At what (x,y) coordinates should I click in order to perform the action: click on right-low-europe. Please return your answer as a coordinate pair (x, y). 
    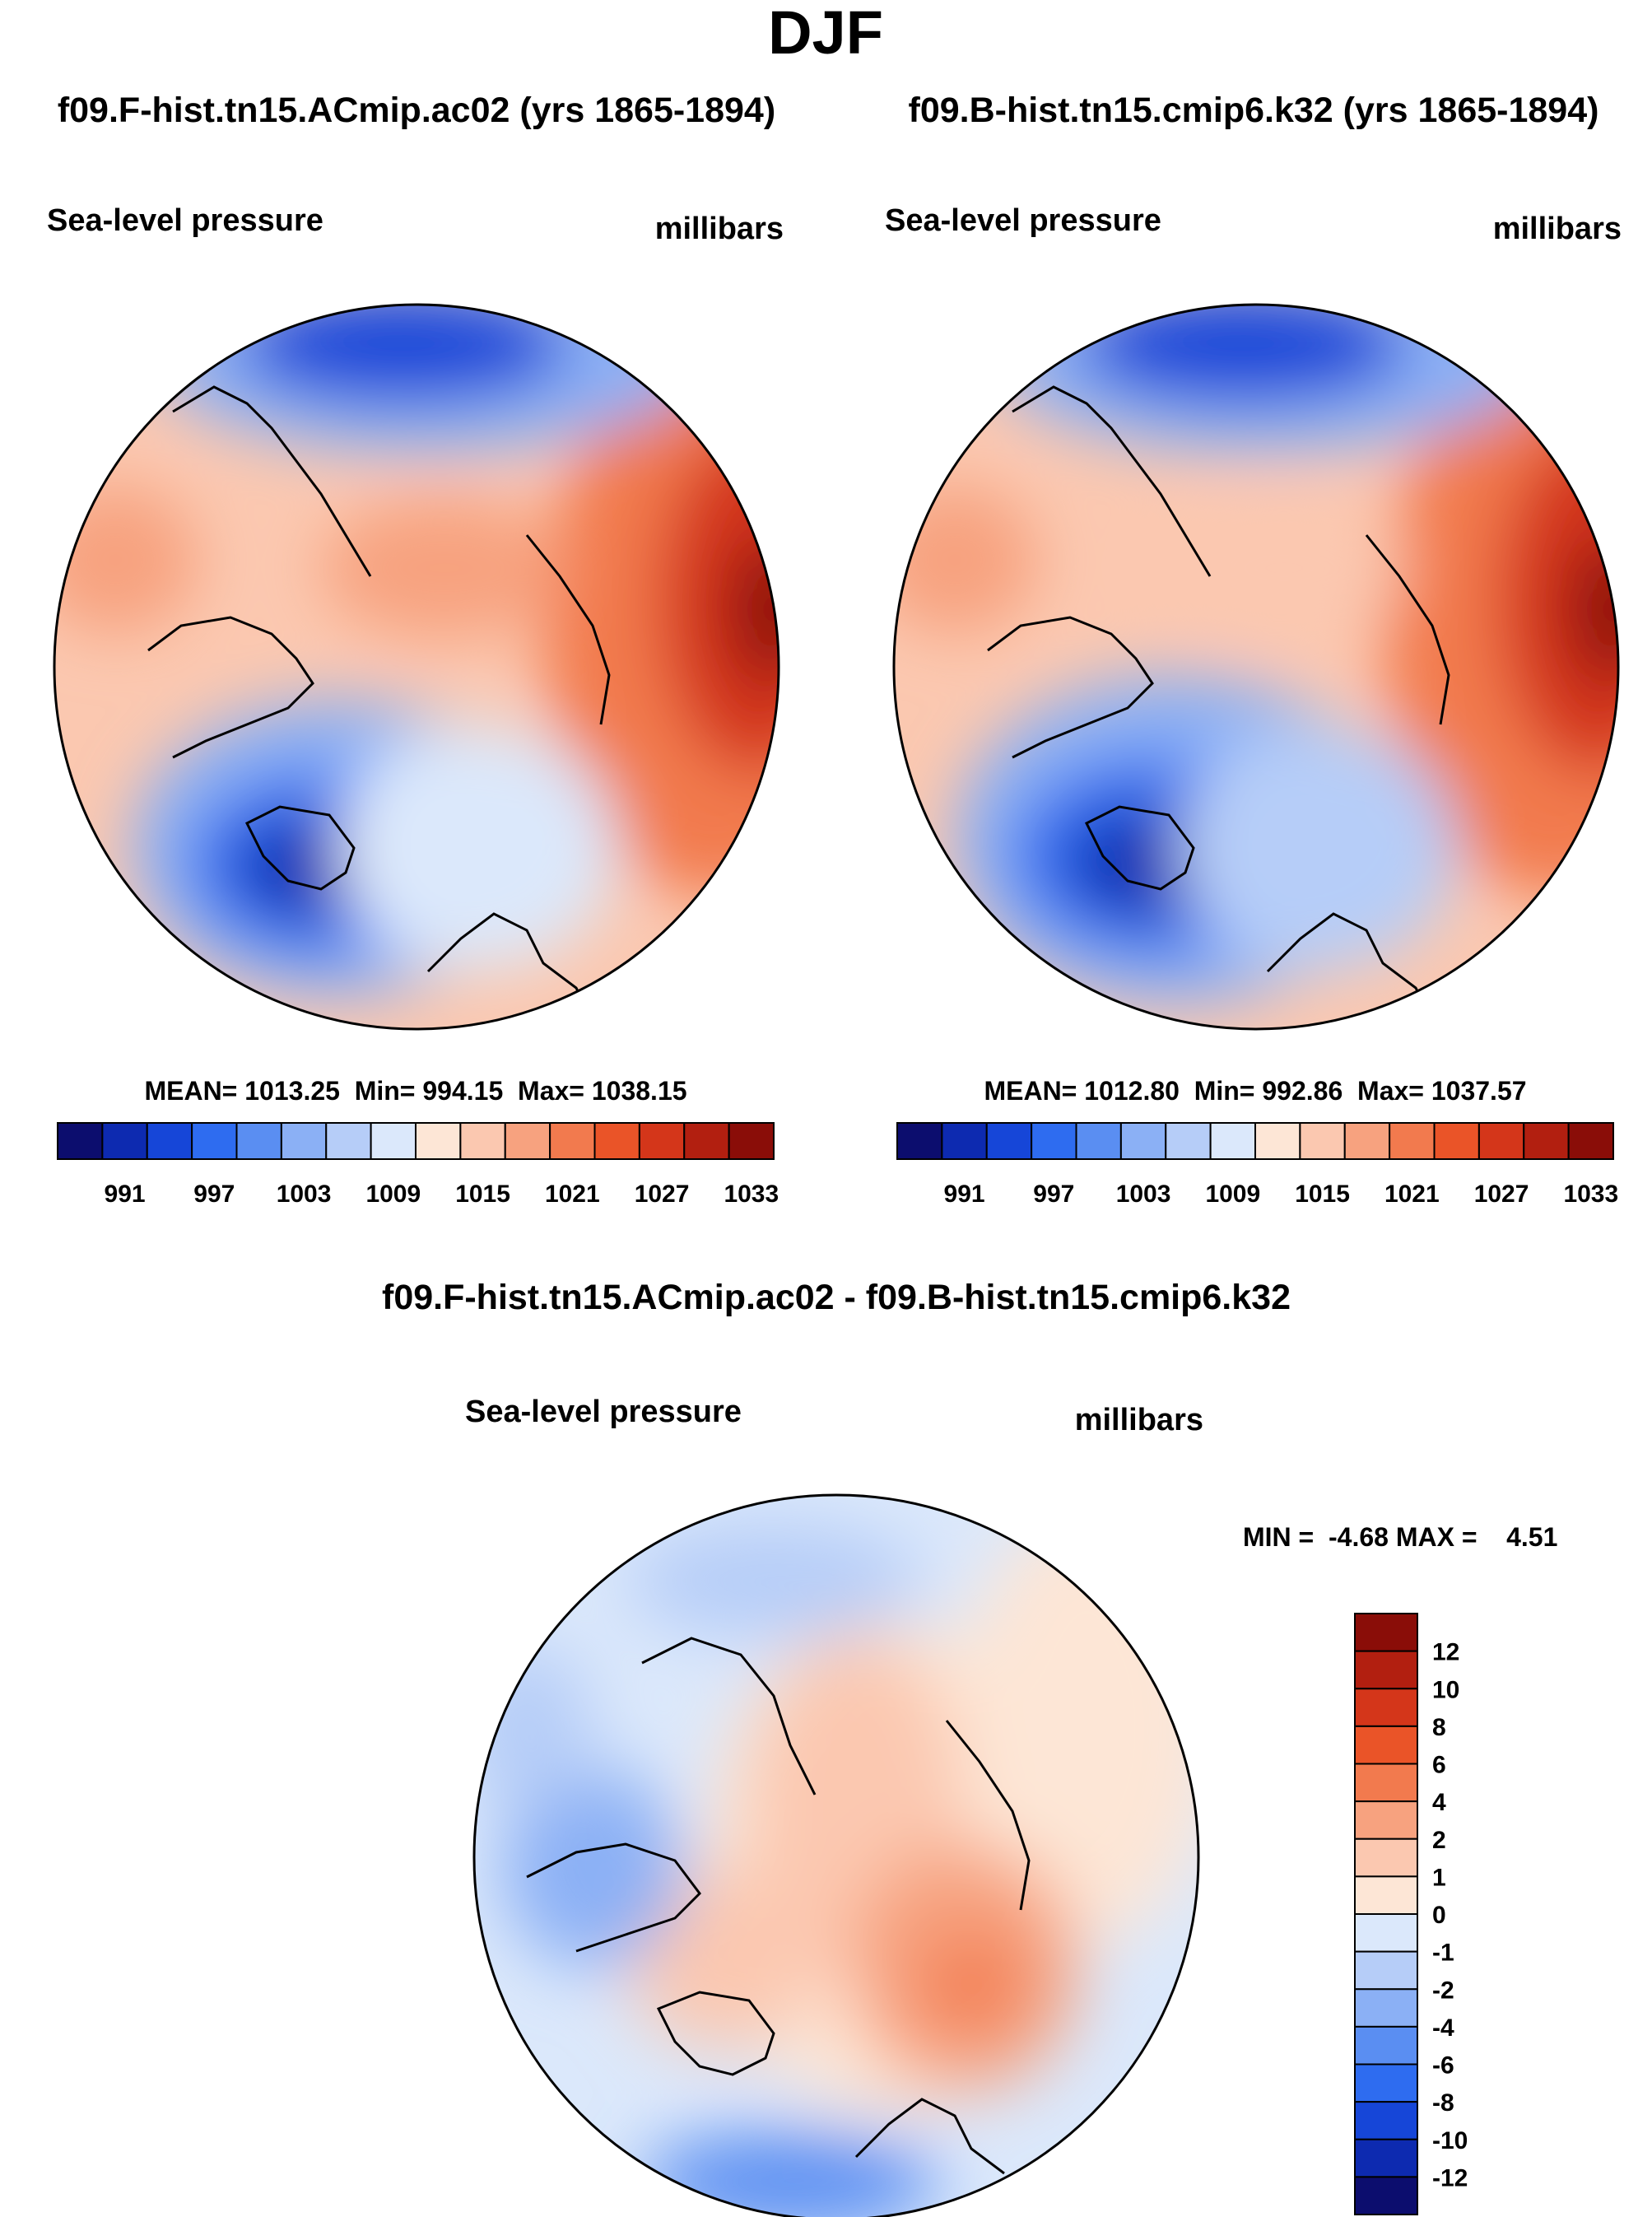
    Looking at the image, I should click on (1317, 848).